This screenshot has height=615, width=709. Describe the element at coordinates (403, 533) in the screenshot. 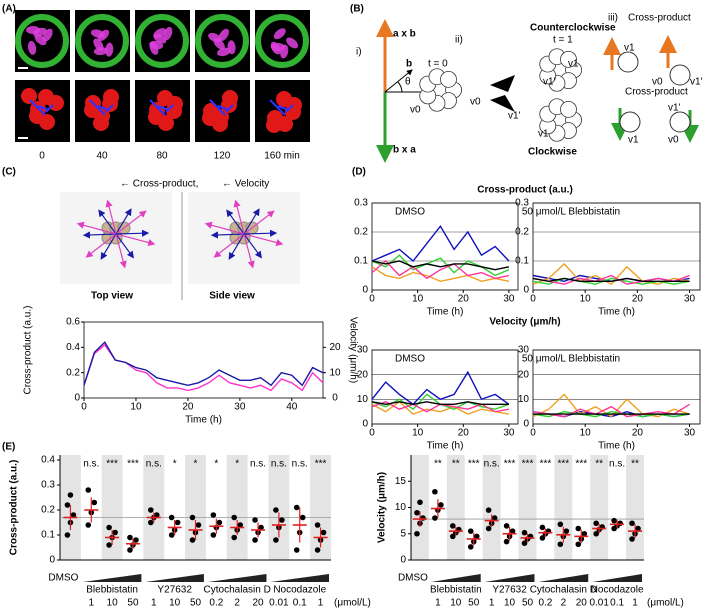

I see `y-tick-label: 5` at that location.